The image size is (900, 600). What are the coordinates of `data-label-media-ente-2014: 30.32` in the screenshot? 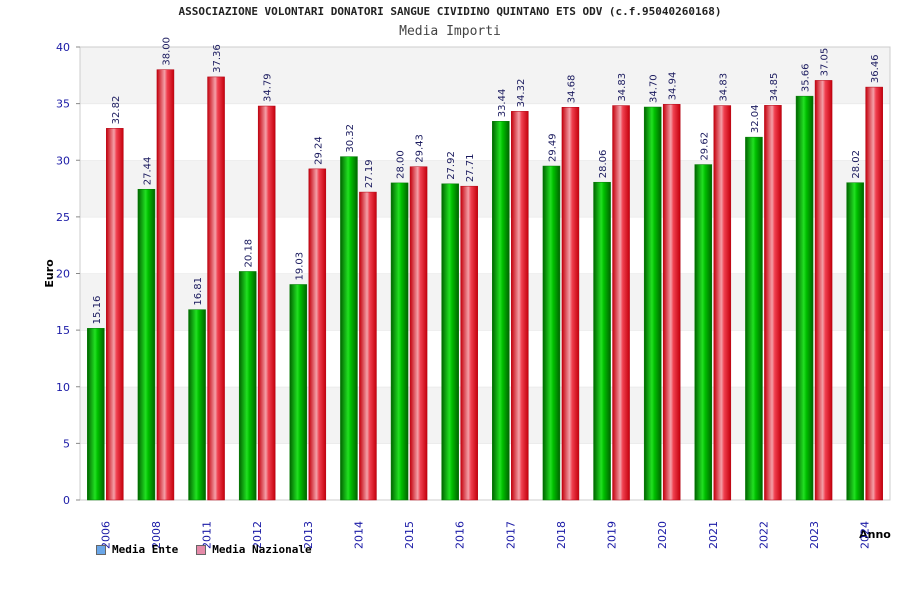 It's located at (350, 138).